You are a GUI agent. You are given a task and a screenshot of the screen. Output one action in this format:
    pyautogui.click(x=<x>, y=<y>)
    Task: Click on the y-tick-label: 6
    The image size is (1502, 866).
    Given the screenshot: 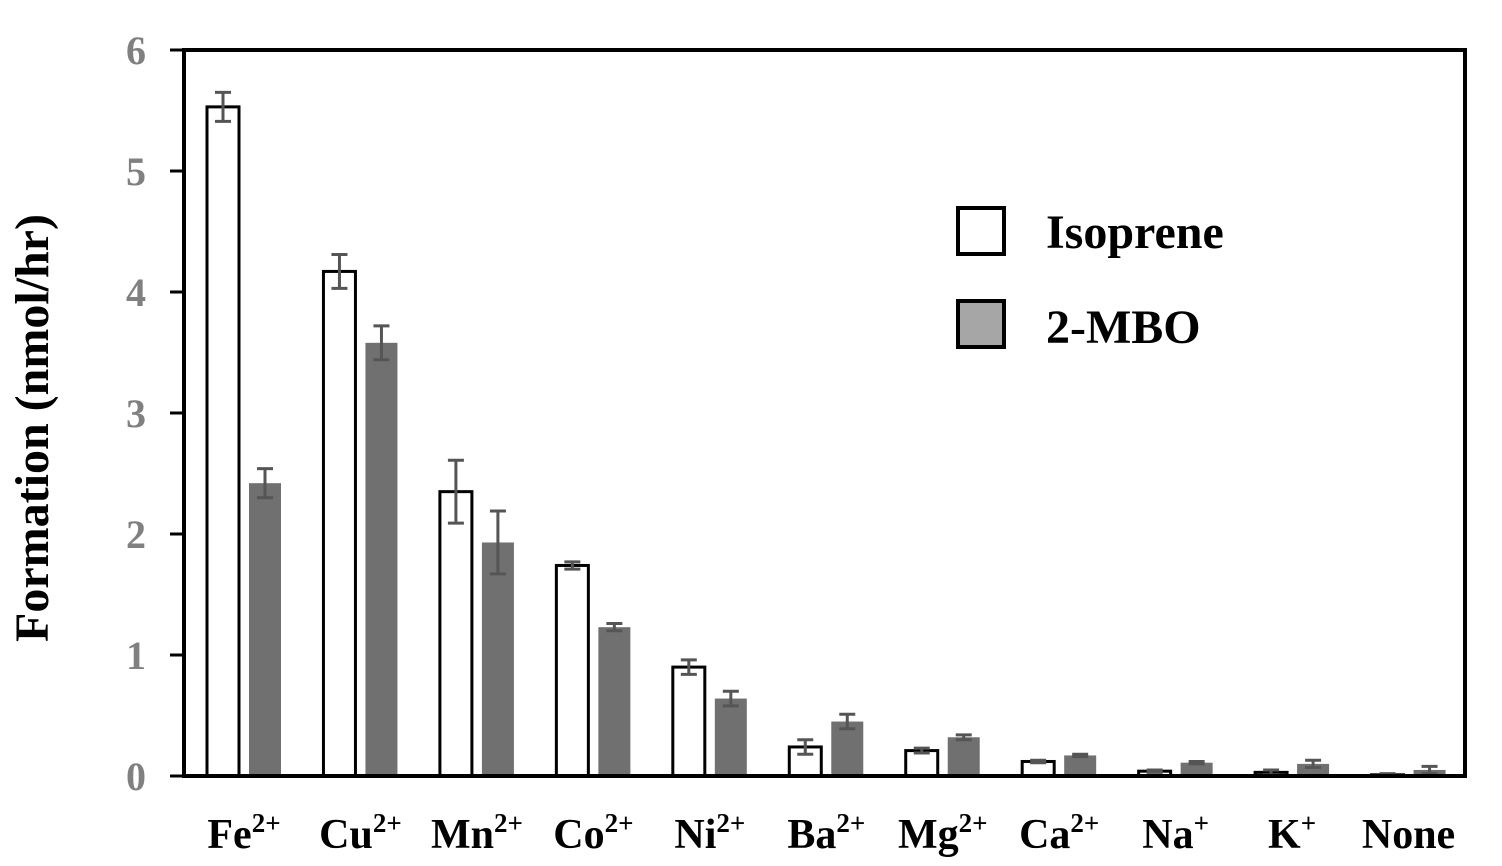 What is the action you would take?
    pyautogui.click(x=136, y=50)
    